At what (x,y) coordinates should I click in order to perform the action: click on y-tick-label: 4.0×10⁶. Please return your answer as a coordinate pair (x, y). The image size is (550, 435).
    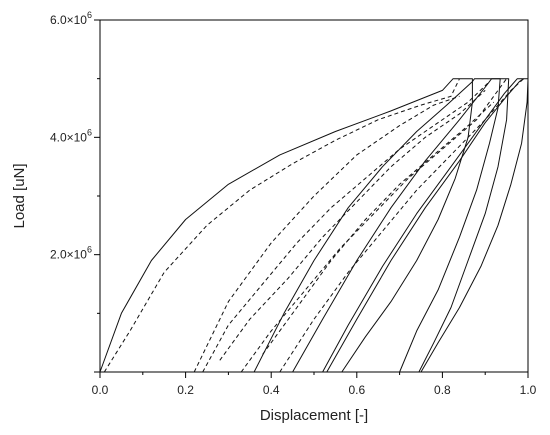
    Looking at the image, I should click on (71, 135).